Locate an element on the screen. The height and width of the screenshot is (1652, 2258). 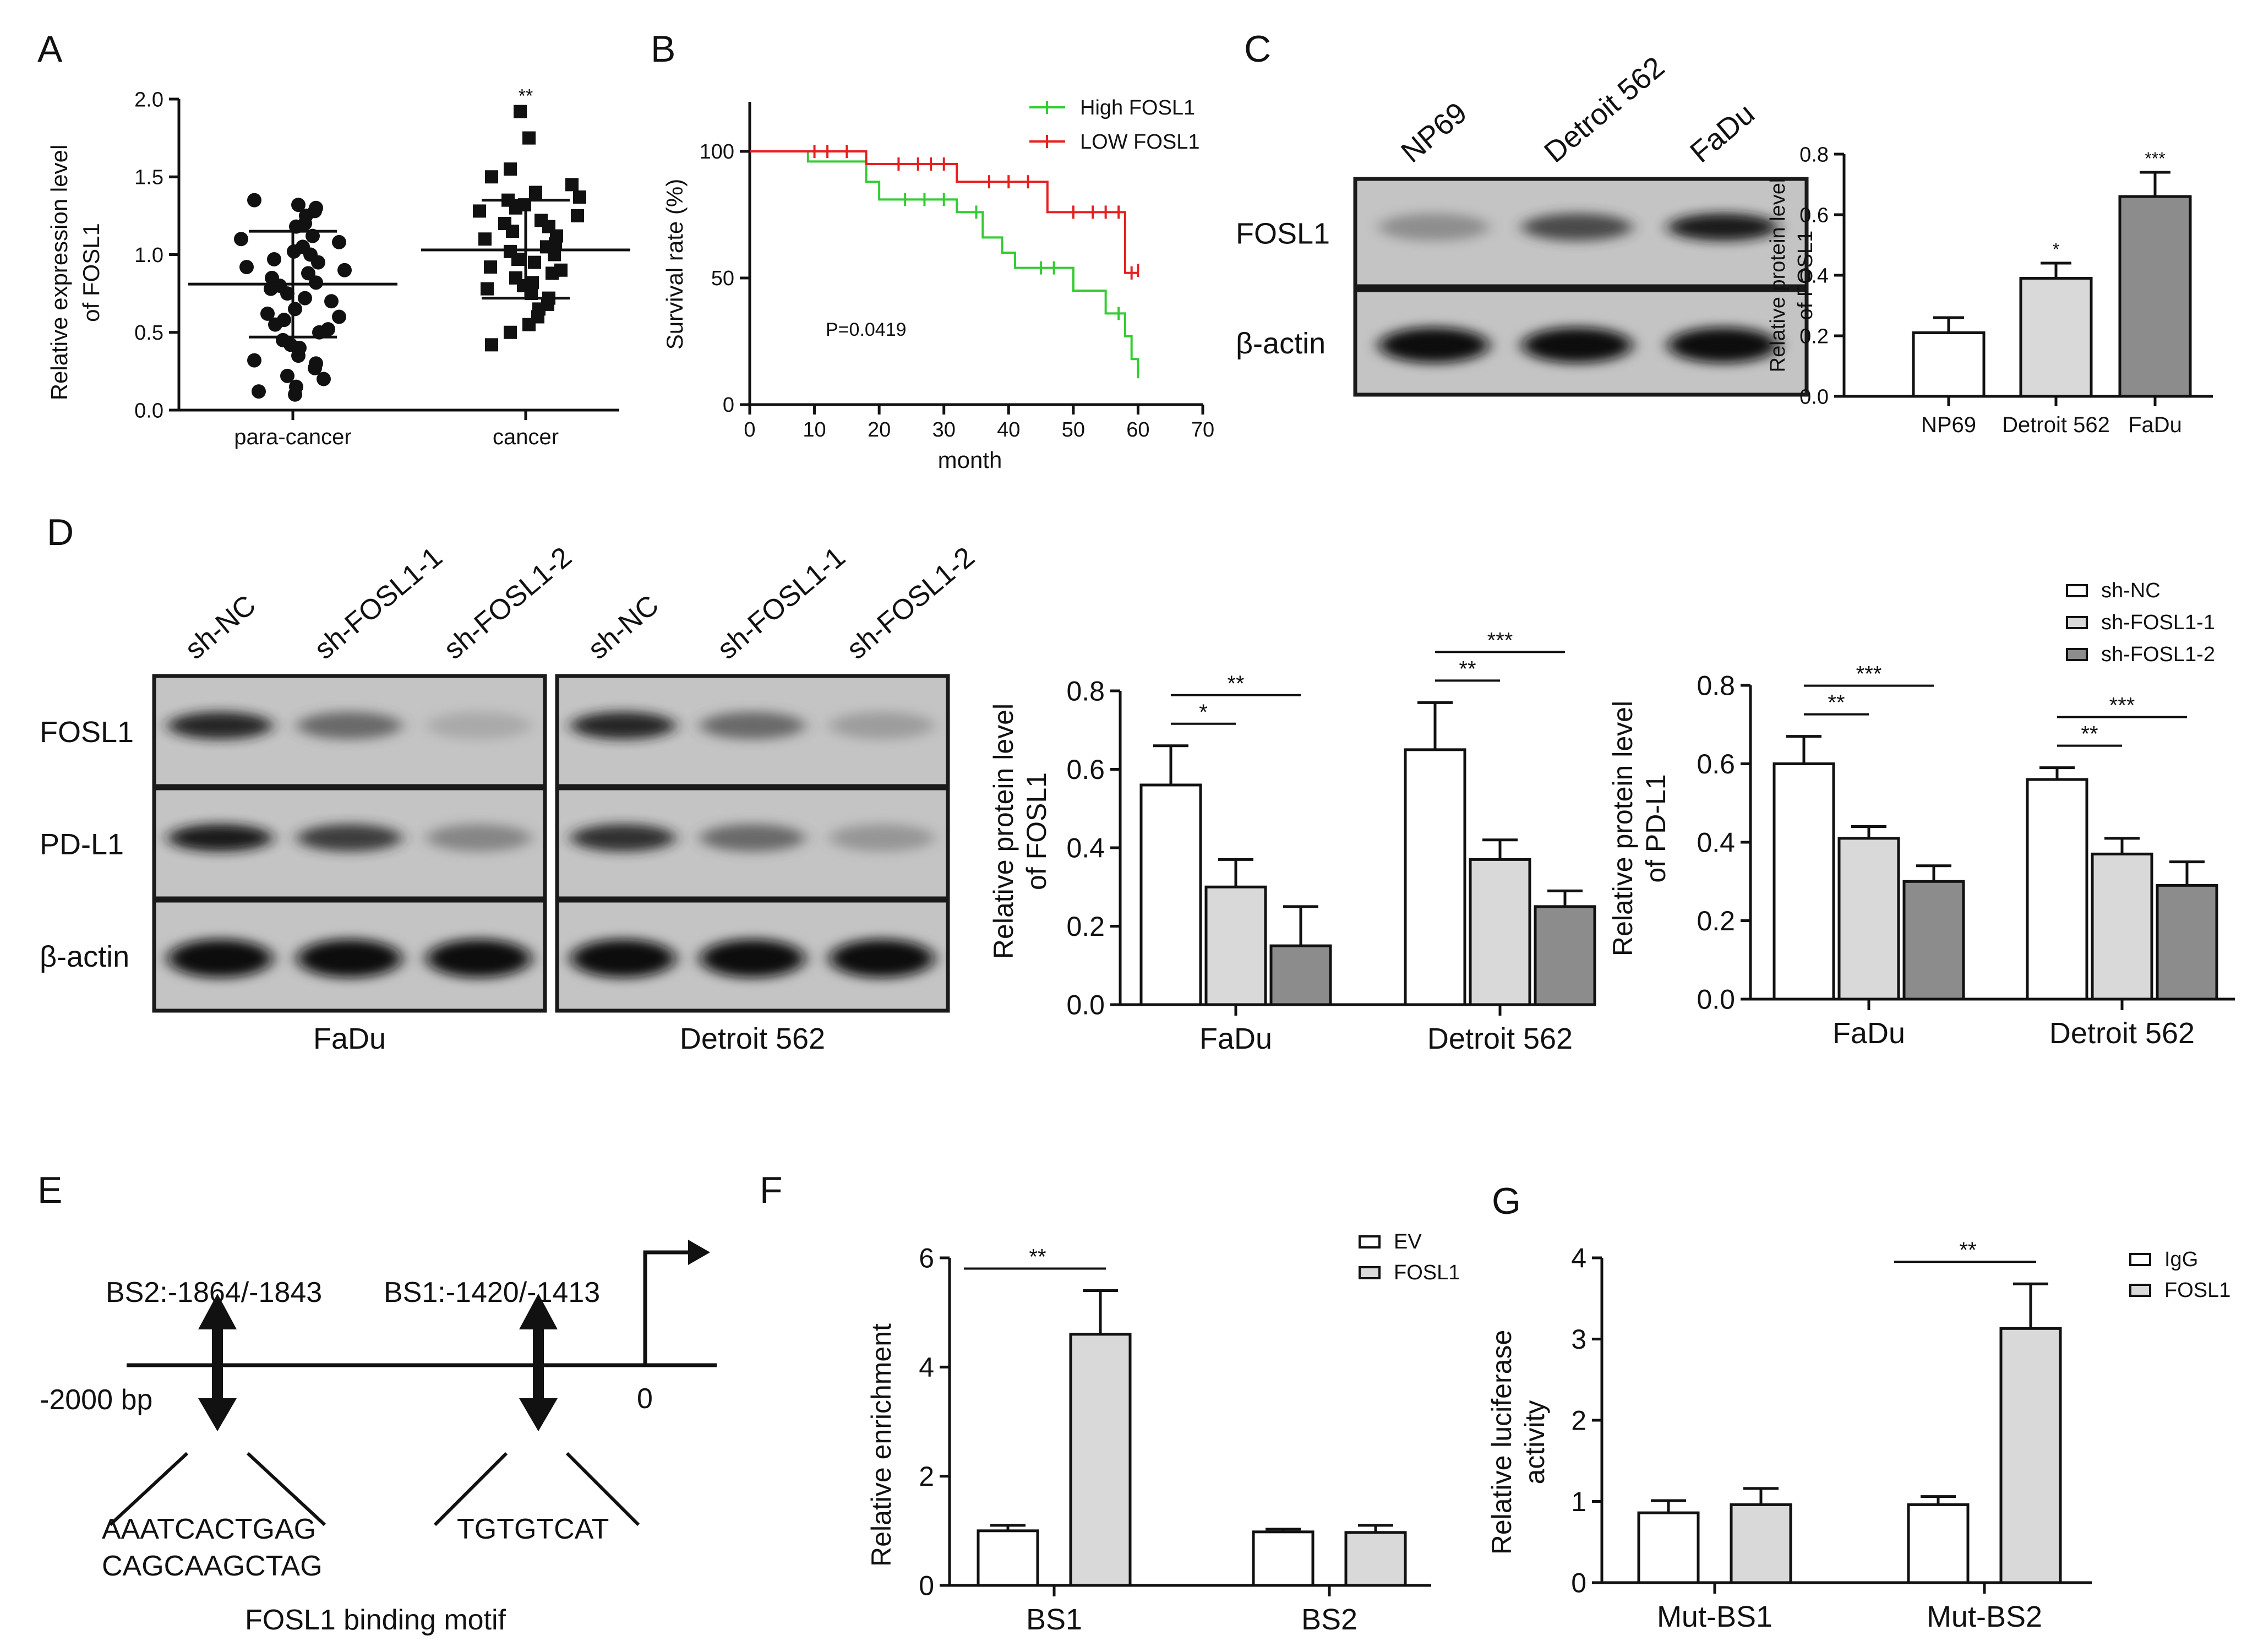
panel-a-points: ** is located at coordinates (409, 244).